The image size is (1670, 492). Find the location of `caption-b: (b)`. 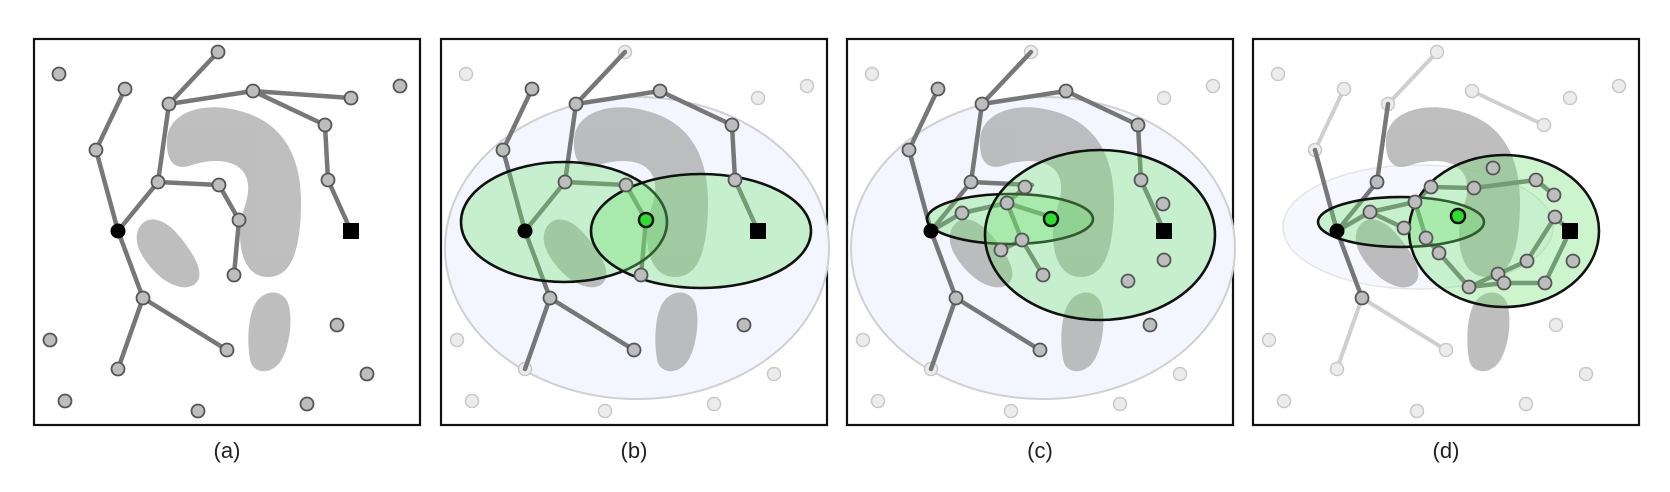

caption-b: (b) is located at coordinates (634, 450).